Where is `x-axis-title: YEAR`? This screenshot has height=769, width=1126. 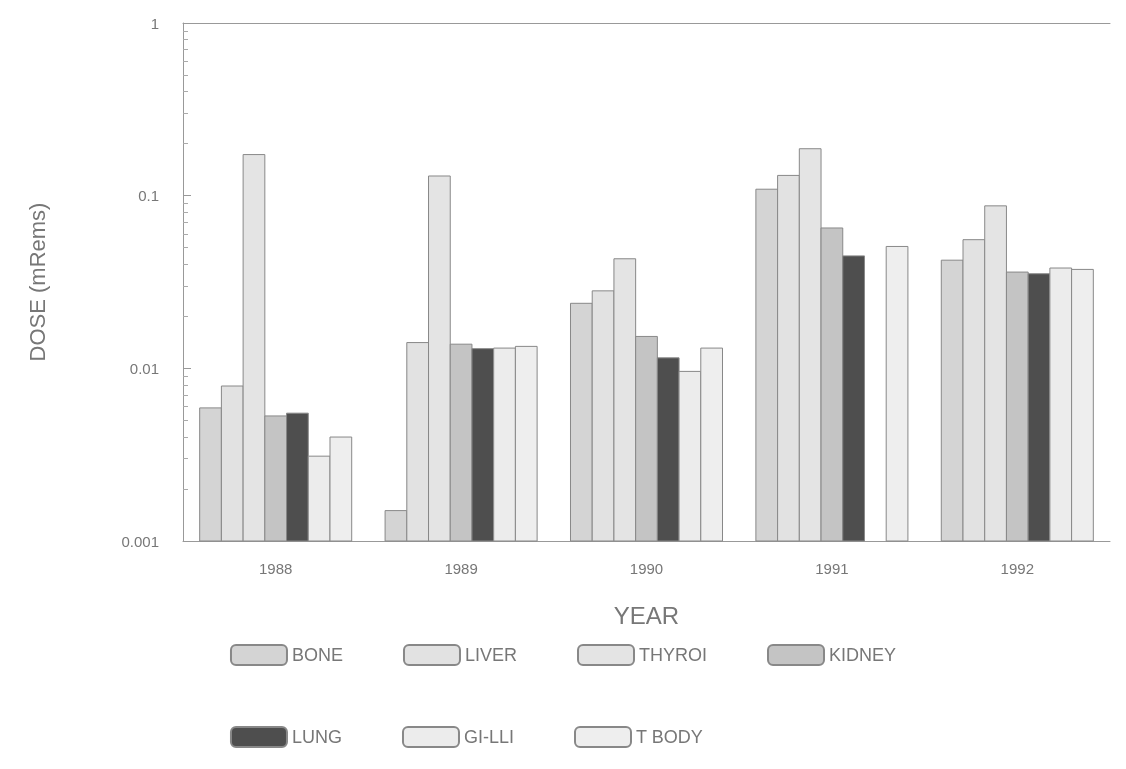
x-axis-title: YEAR is located at coordinates (646, 615).